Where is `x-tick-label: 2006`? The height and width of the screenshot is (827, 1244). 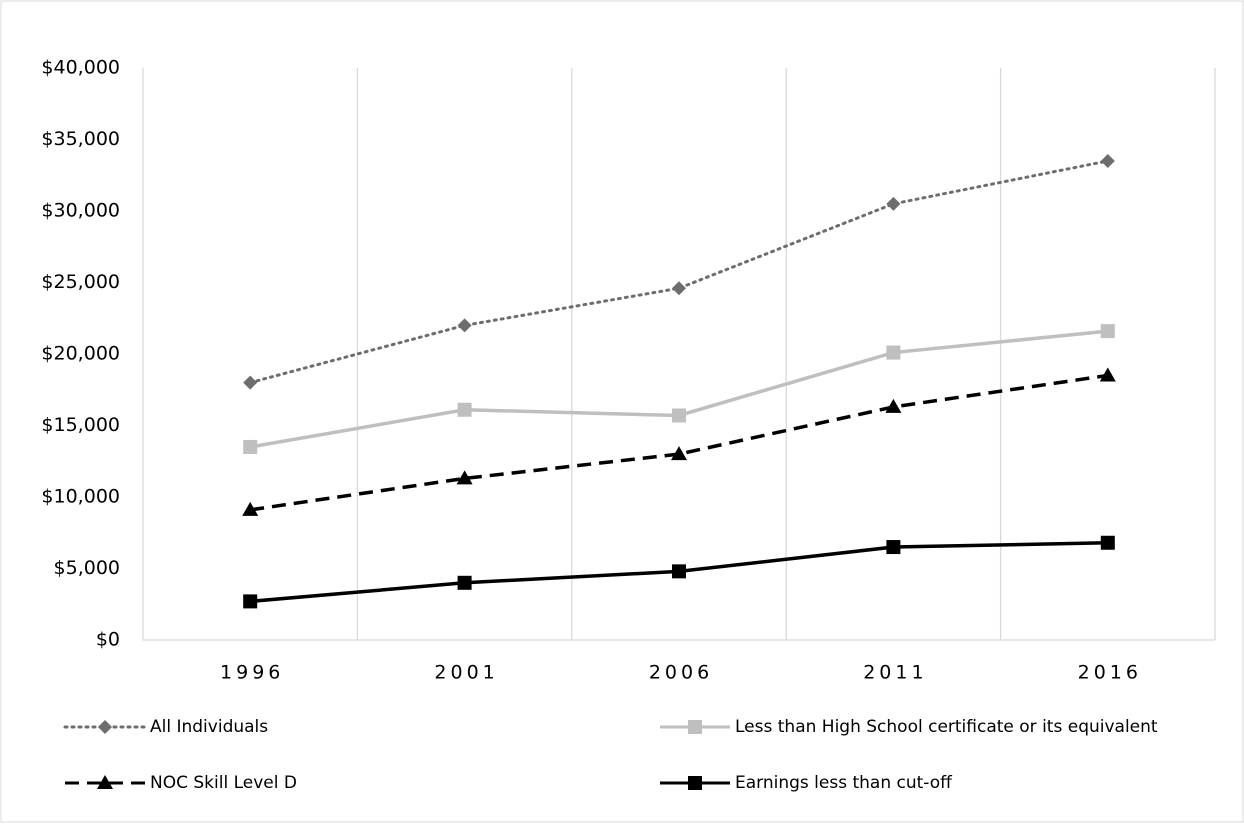 x-tick-label: 2006 is located at coordinates (681, 673).